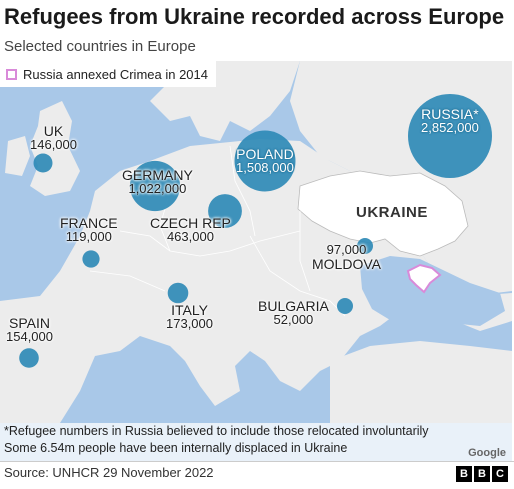  I want to click on land-italy, so click(193, 338).